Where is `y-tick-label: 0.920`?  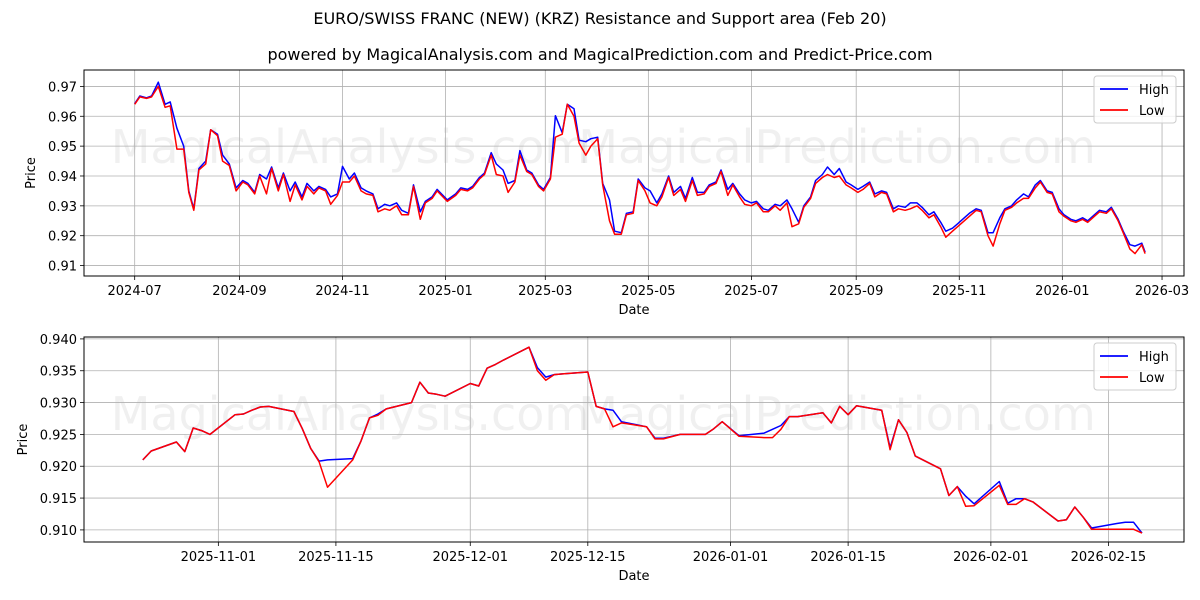 y-tick-label: 0.920 is located at coordinates (58, 467).